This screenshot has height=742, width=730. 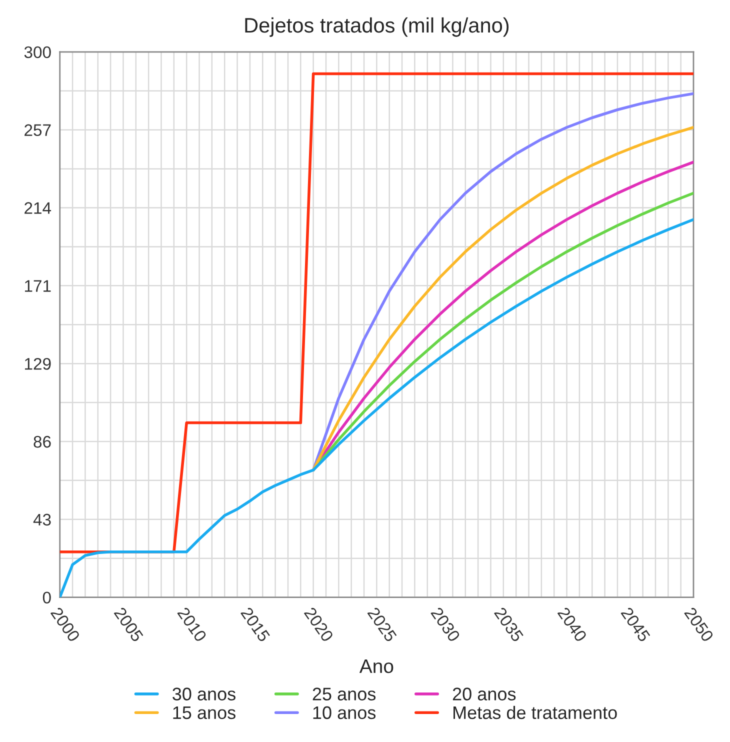 I want to click on x-axis-title: Ano, so click(x=376, y=667).